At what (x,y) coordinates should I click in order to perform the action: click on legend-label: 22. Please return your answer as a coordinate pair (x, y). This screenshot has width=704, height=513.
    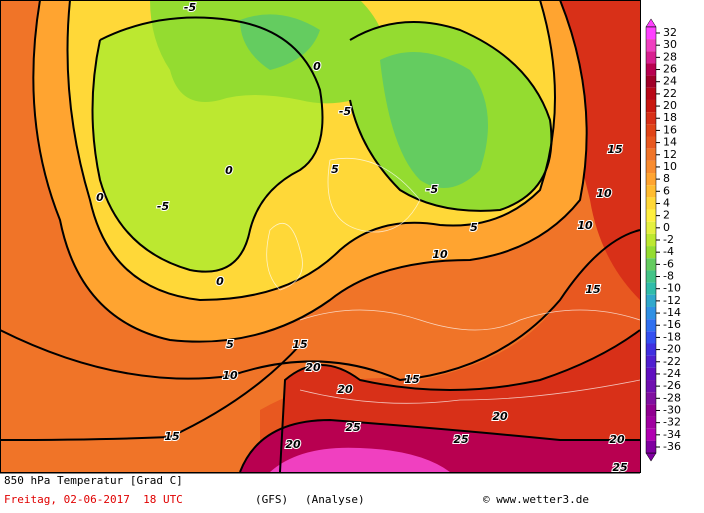
    Looking at the image, I should click on (670, 93).